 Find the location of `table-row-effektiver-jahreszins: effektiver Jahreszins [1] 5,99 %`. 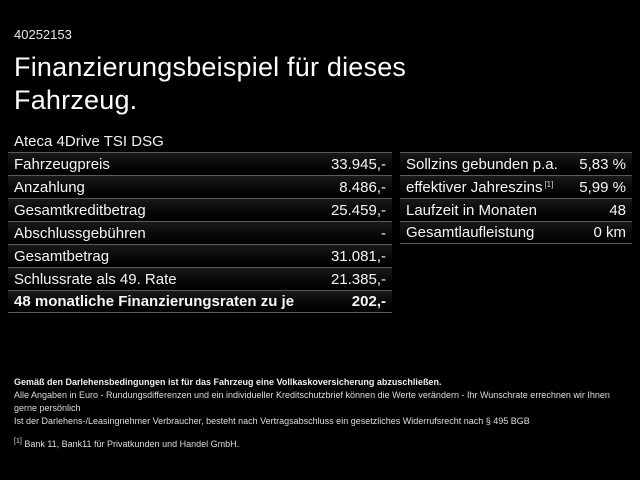

table-row-effektiver-jahreszins: effektiver Jahreszins [1] 5,99 % is located at coordinates (516, 186).